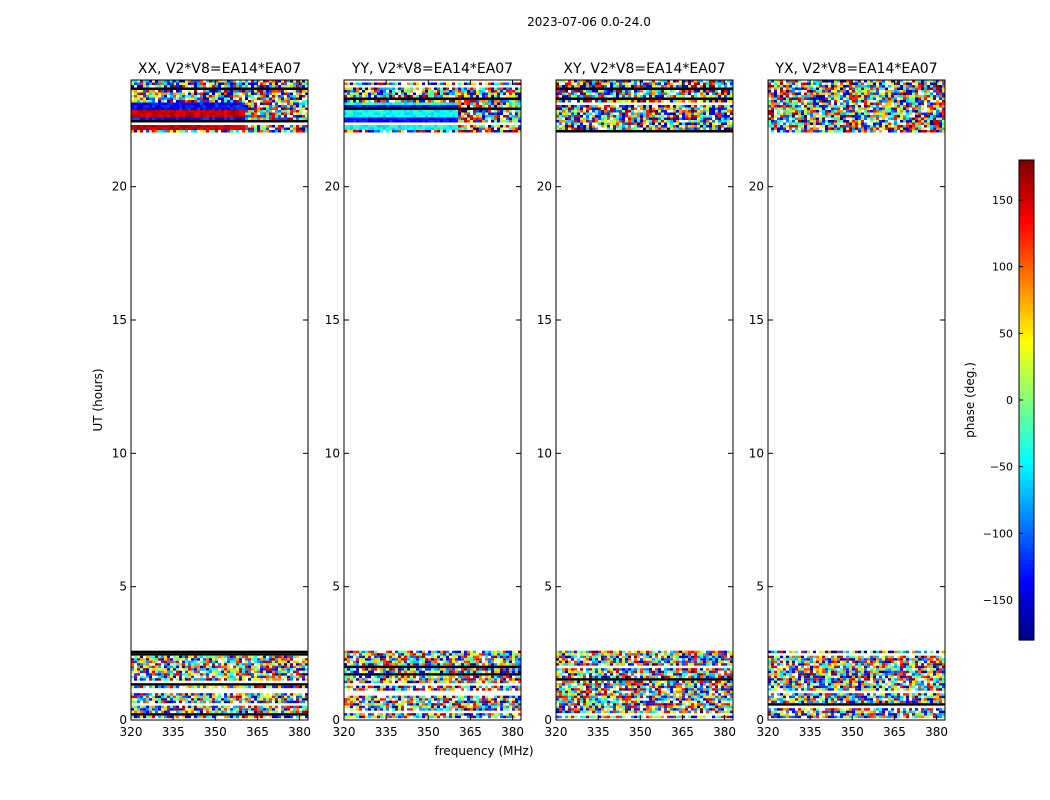  What do you see at coordinates (855, 69) in the screenshot?
I see `panel-title: YX, V2*V8=EA14*EA07` at bounding box center [855, 69].